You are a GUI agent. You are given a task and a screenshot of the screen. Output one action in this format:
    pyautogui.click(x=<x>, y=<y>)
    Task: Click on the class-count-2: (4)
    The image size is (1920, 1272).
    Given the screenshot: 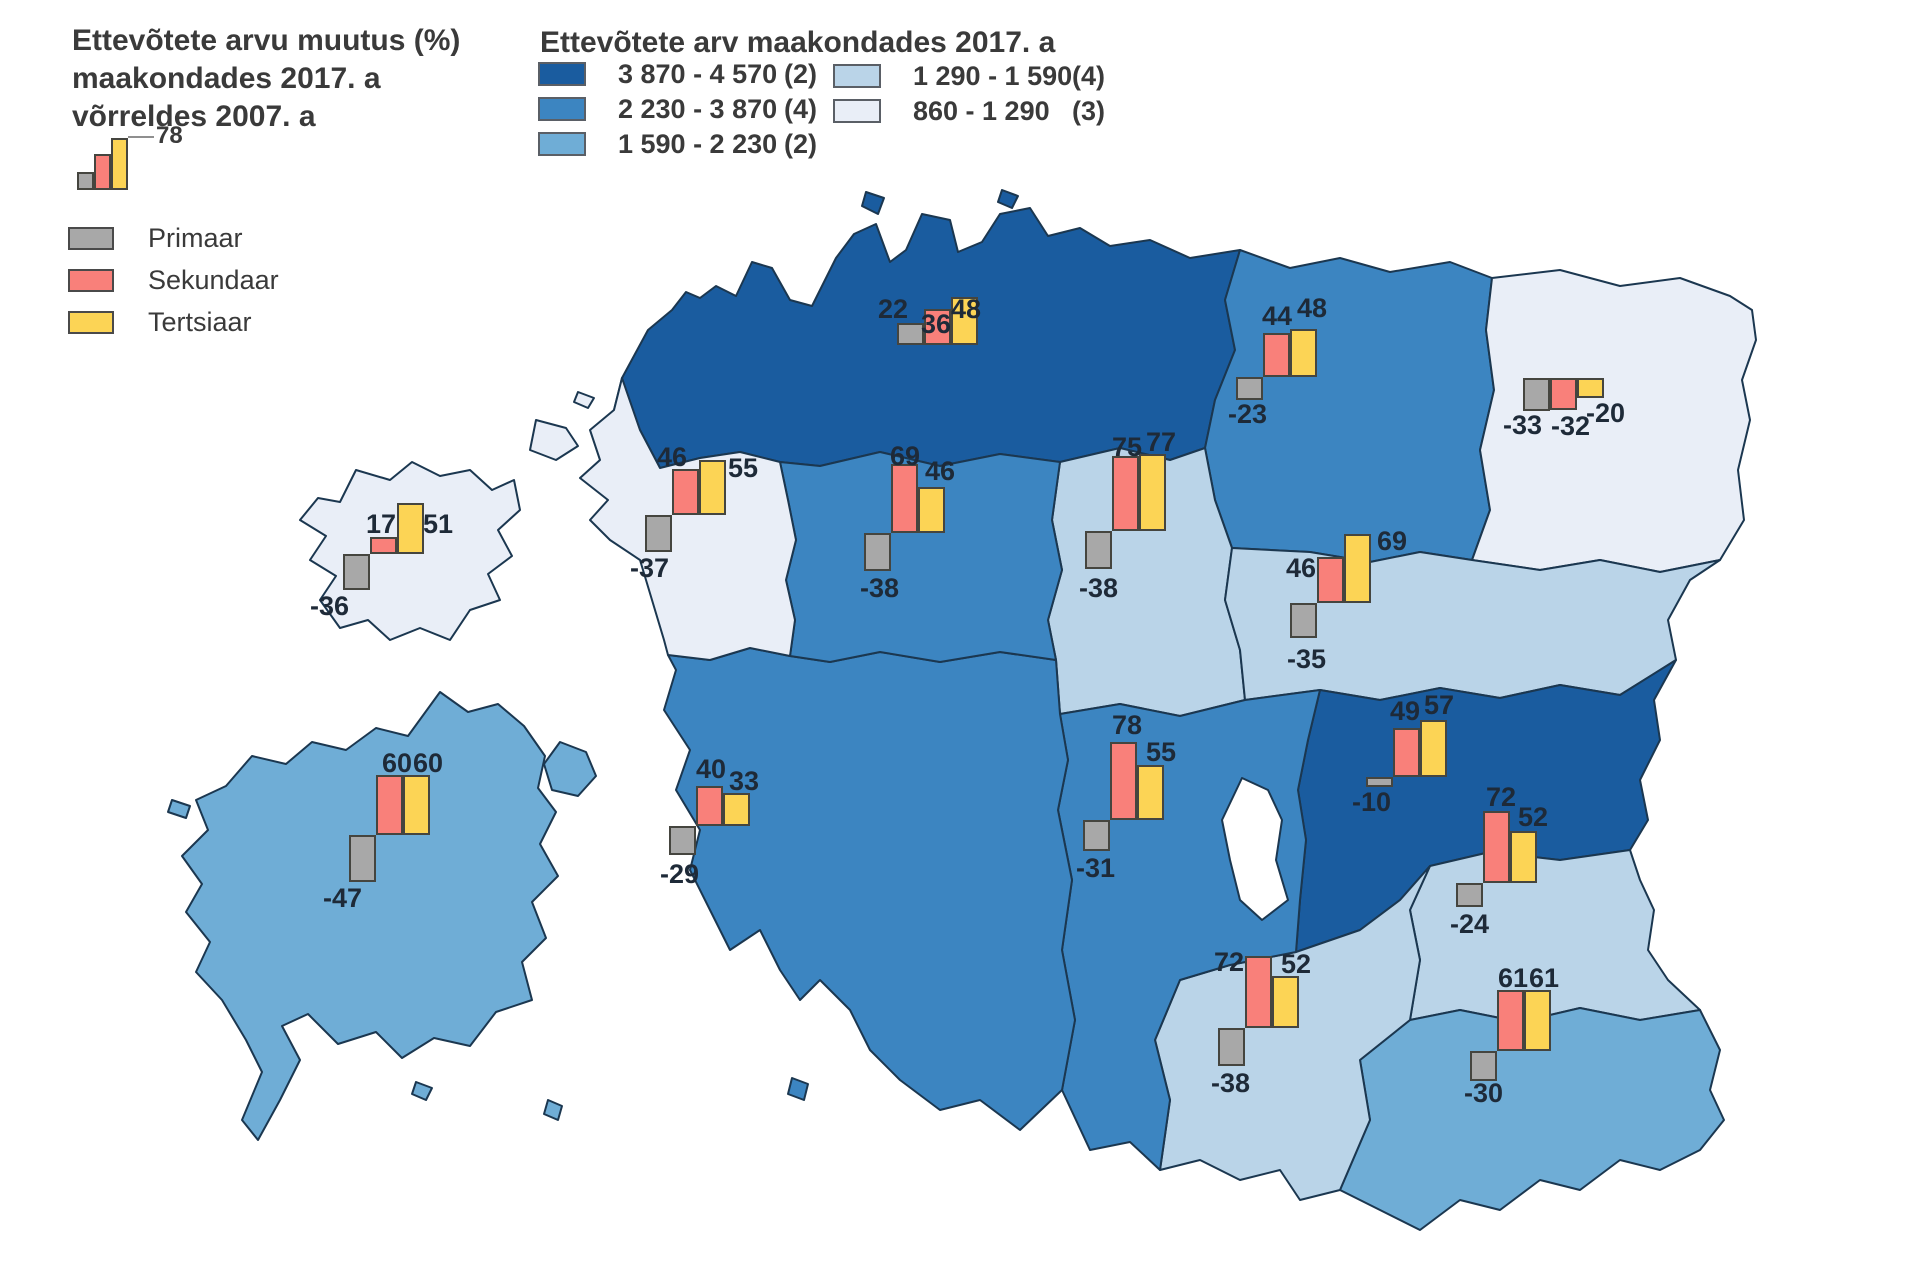 What is the action you would take?
    pyautogui.click(x=800, y=109)
    